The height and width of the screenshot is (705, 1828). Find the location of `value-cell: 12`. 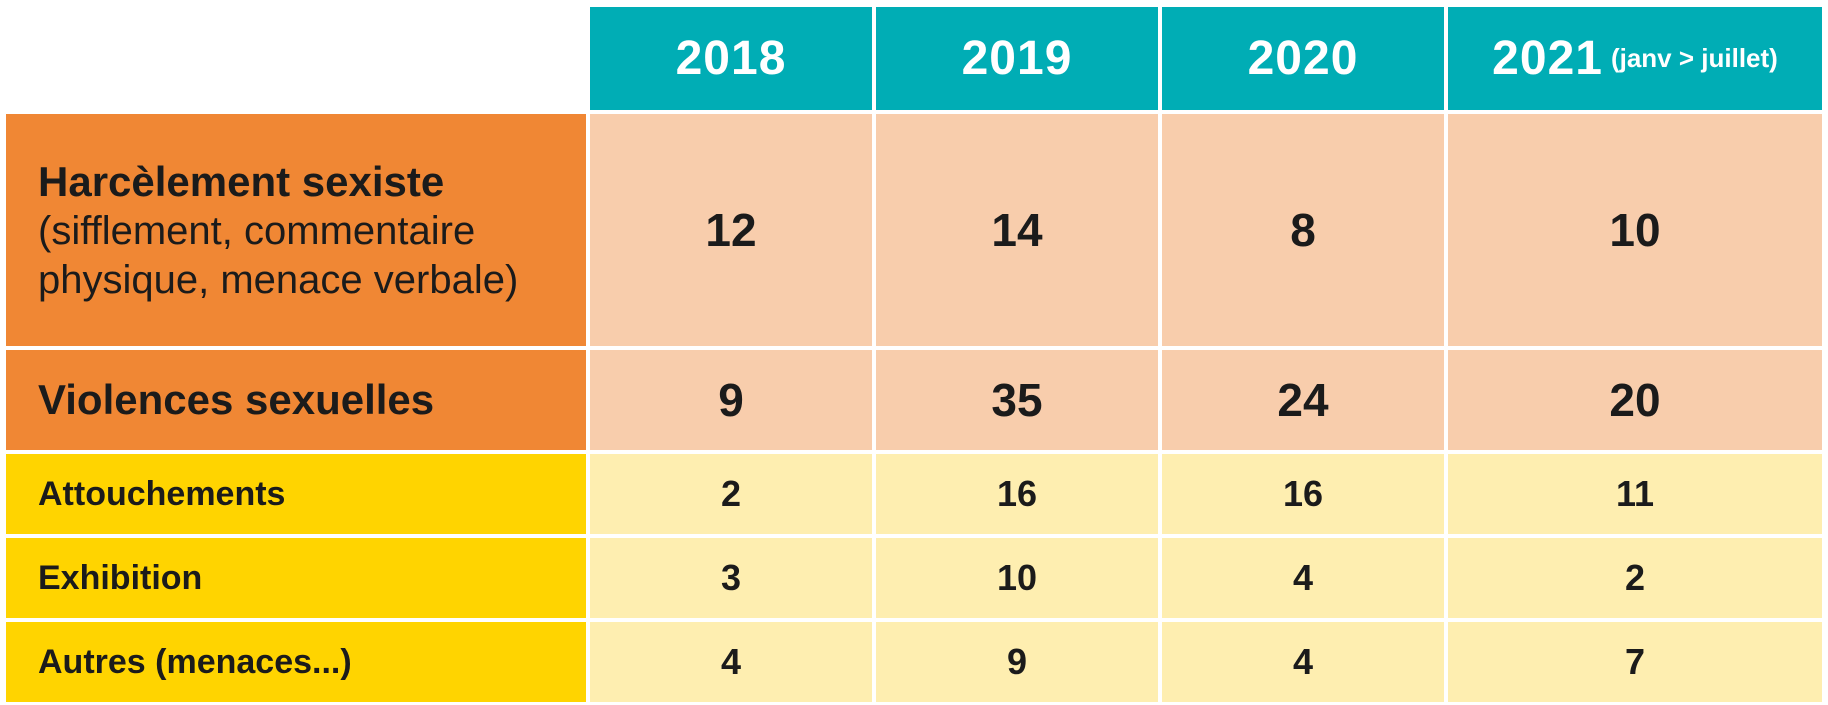

value-cell: 12 is located at coordinates (731, 230).